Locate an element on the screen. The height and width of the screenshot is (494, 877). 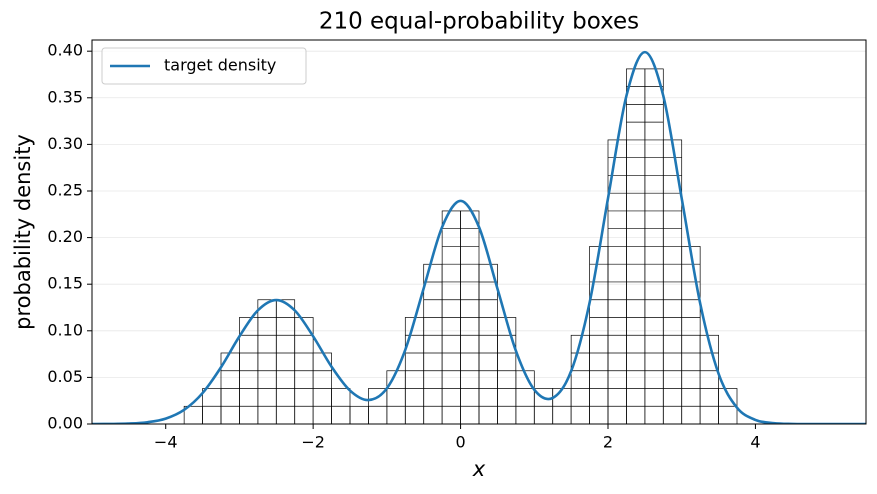
y-tick-label: 0.00 is located at coordinates (65, 423).